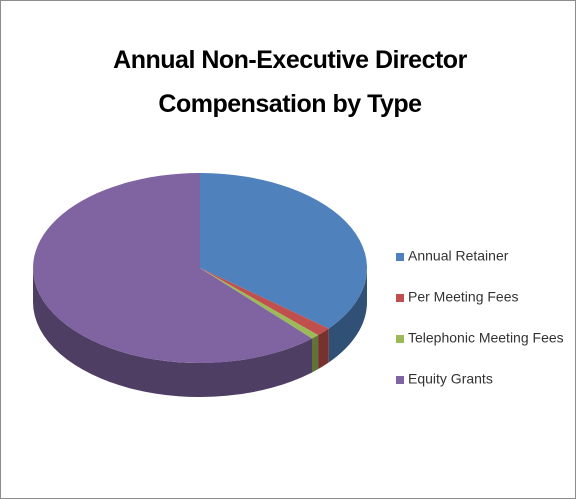  I want to click on legend-label: Annual Retainer, so click(458, 256).